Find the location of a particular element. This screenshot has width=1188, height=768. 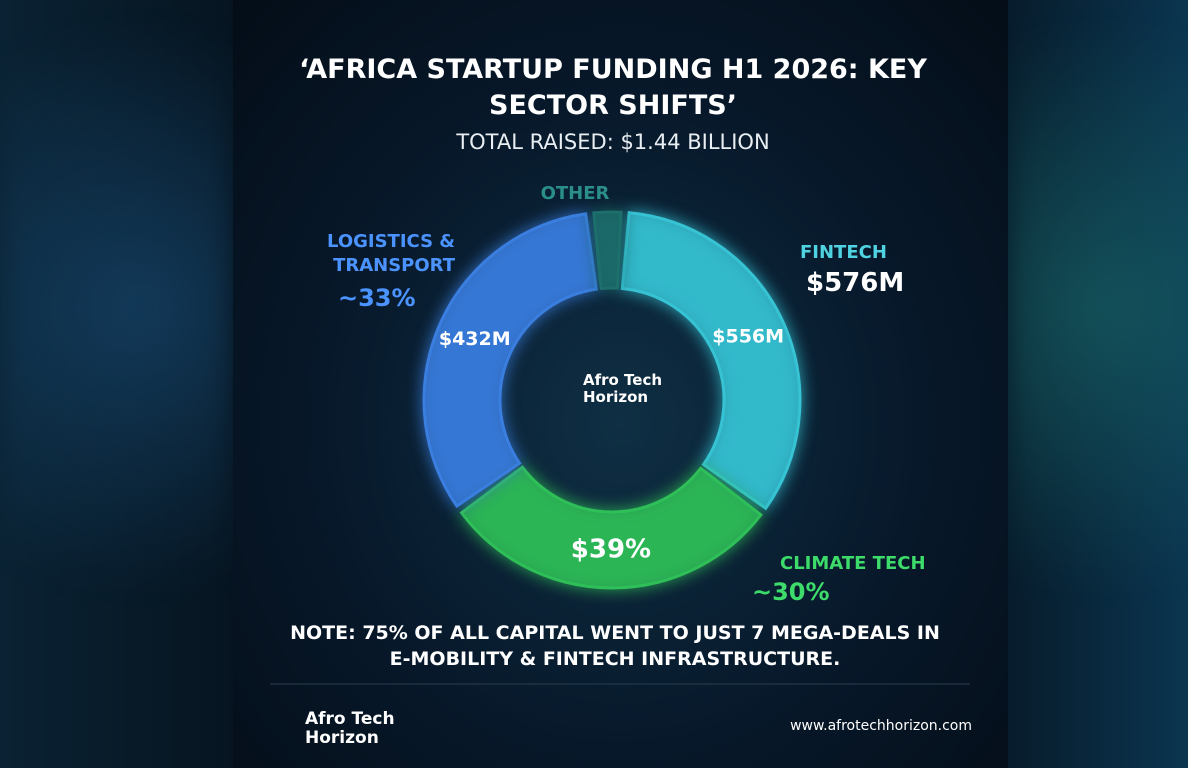

footer-brand: Afro Tech Horizon is located at coordinates (350, 728).